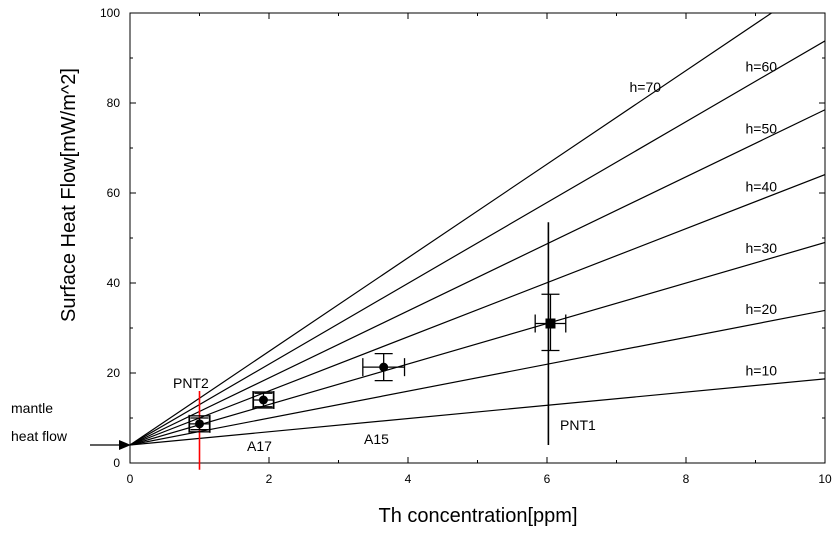 This screenshot has width=832, height=541. Describe the element at coordinates (376, 439) in the screenshot. I see `a15-label: A15` at that location.